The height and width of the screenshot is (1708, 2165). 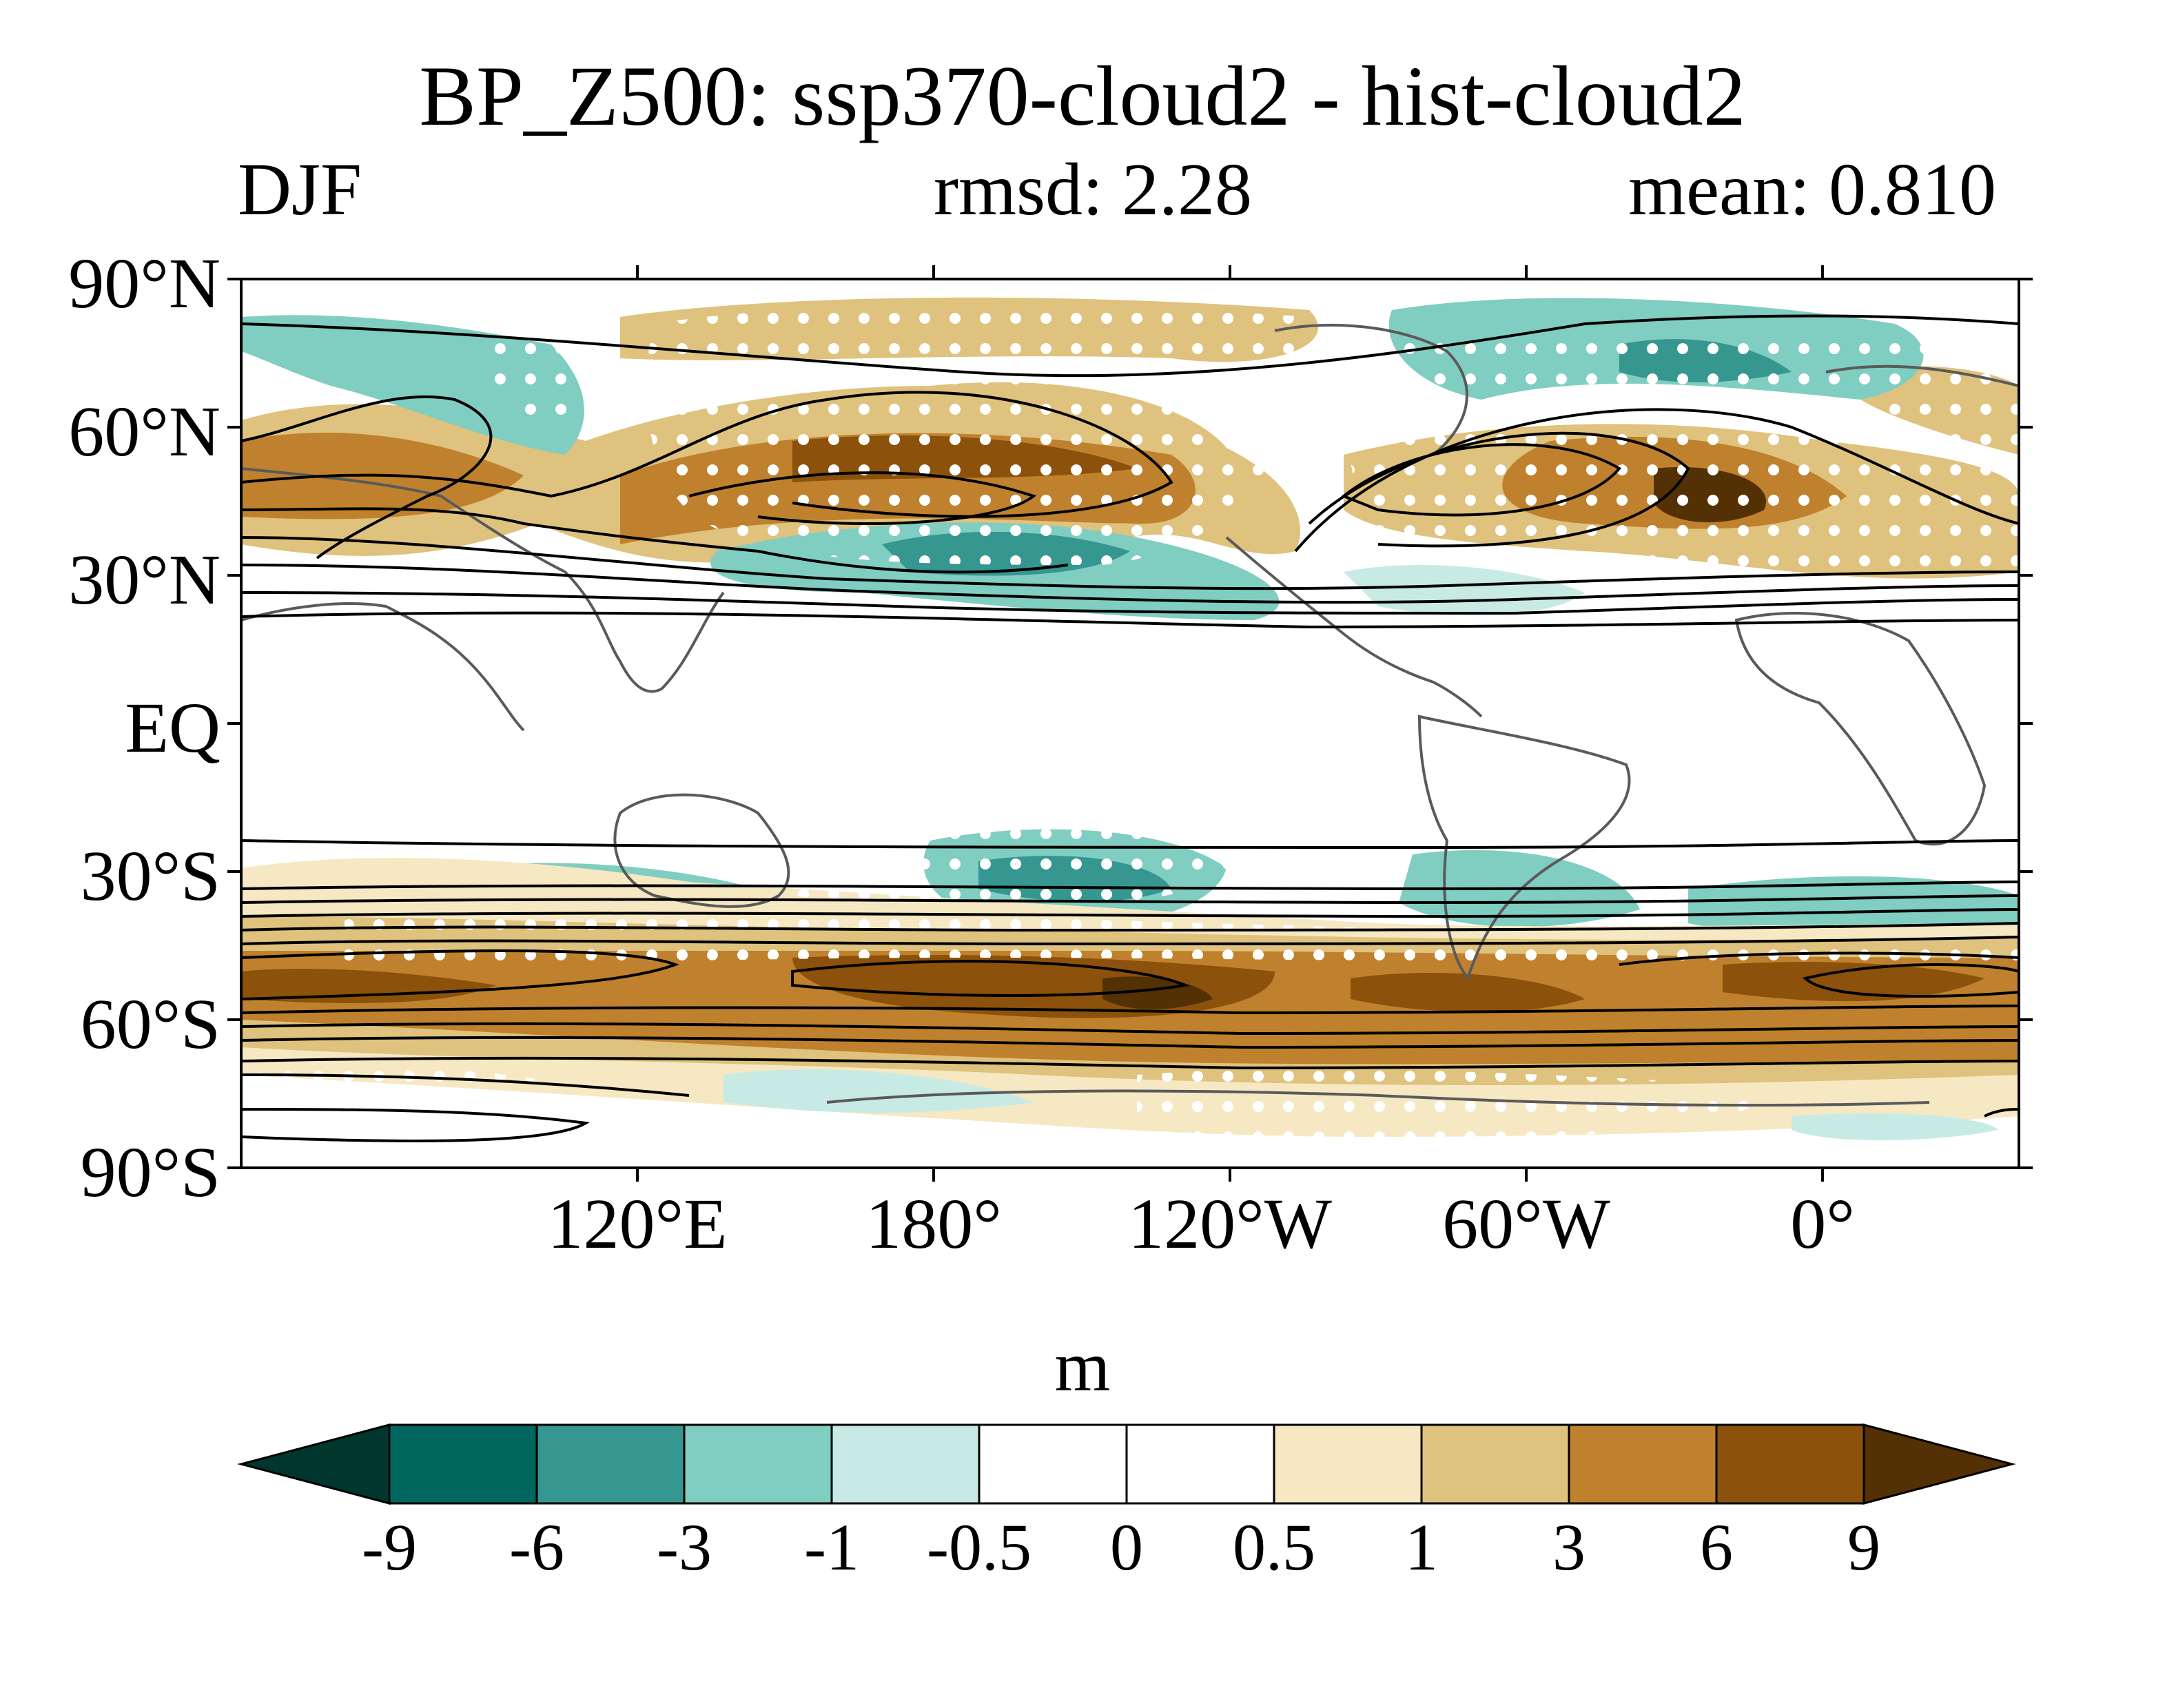 What do you see at coordinates (1421, 1547) in the screenshot?
I see `colorbar-label: 1` at bounding box center [1421, 1547].